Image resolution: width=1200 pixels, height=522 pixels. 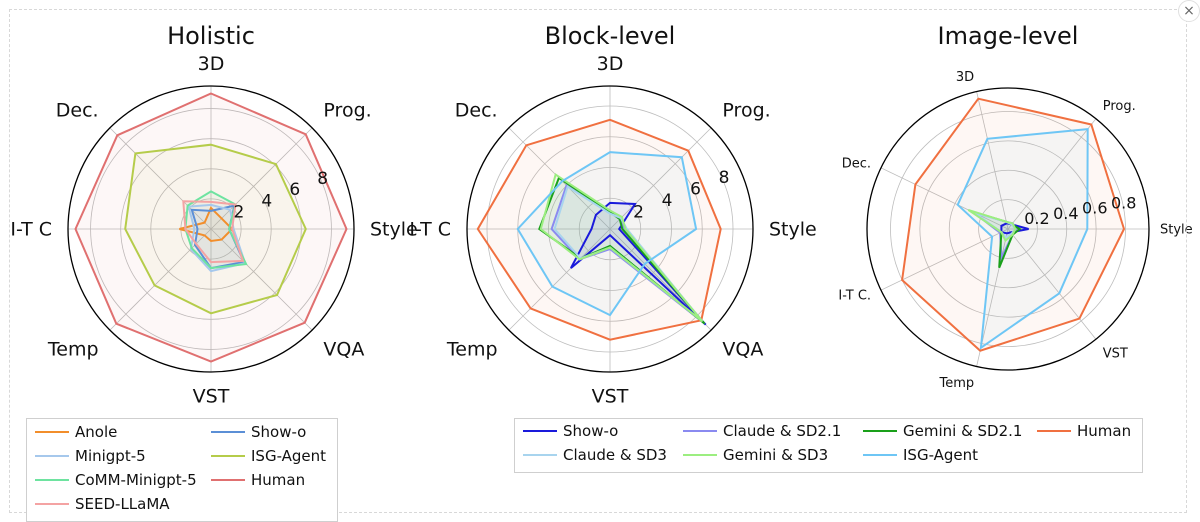 I want to click on legend-item-comm-minigpt-5: CoMM-Minigpt-5, so click(x=116, y=480).